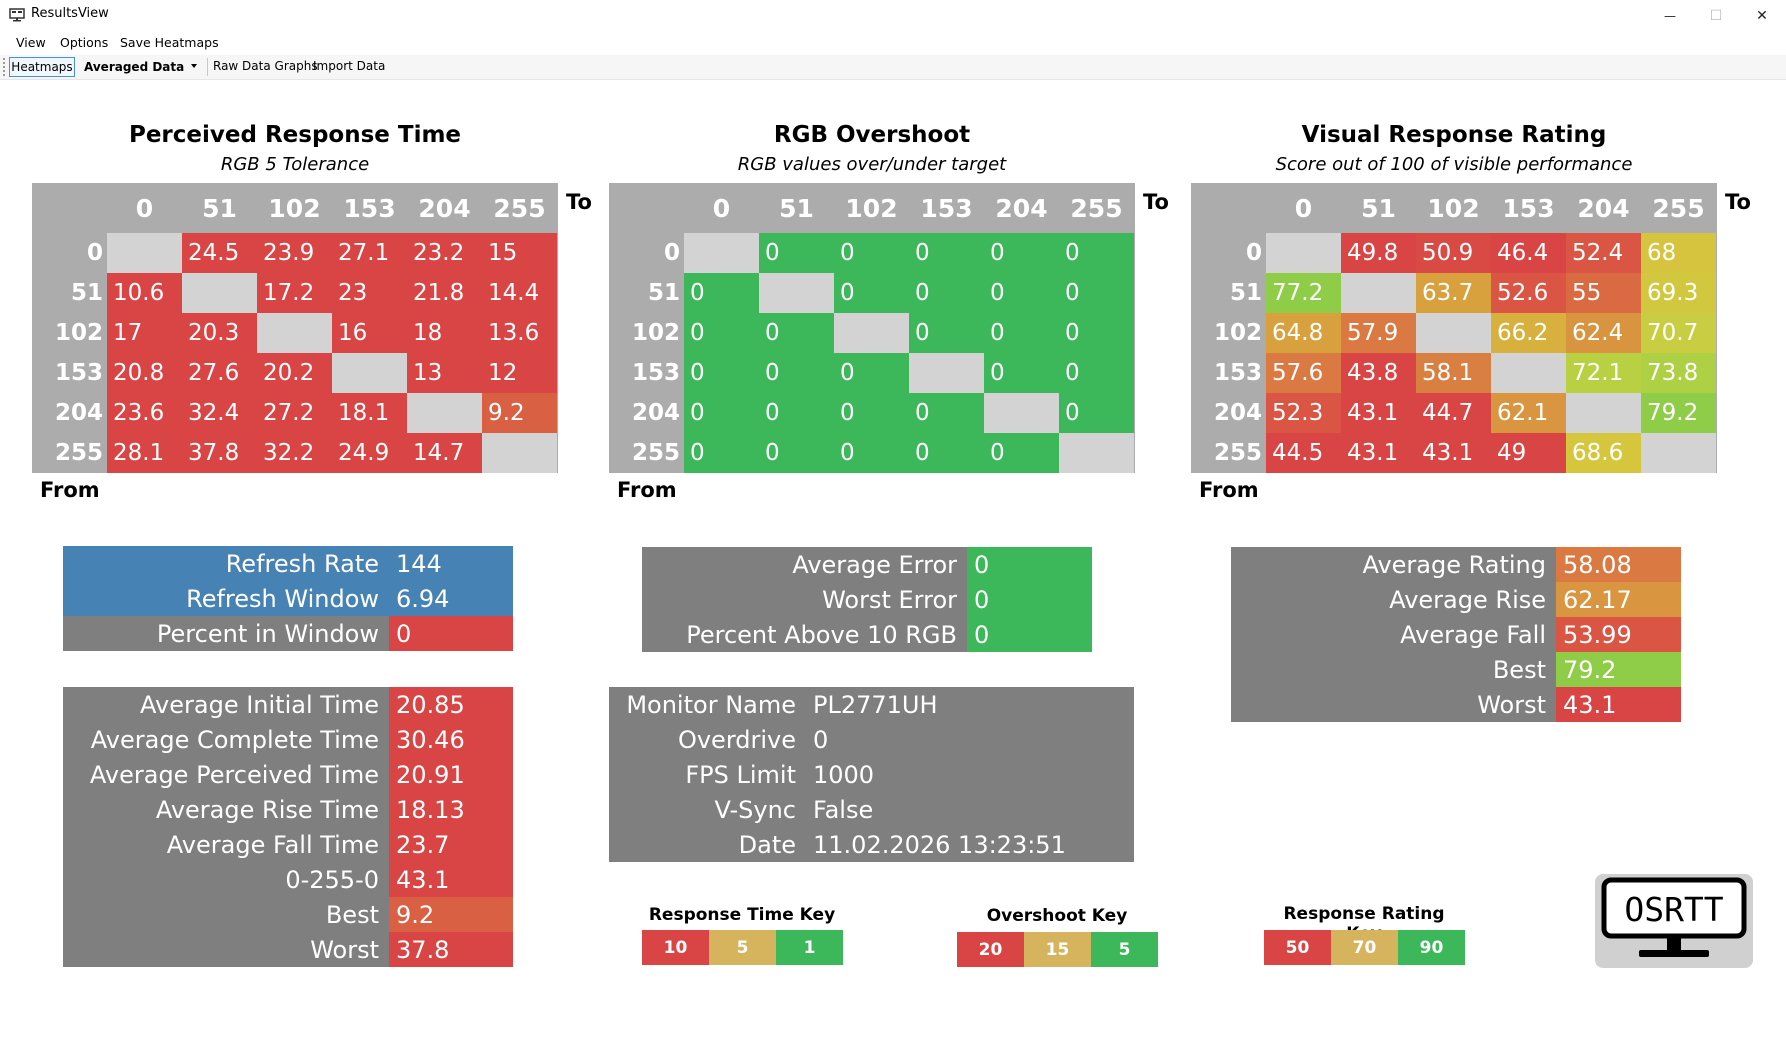 The image size is (1786, 1043). I want to click on stat-label: Best, so click(1393, 669).